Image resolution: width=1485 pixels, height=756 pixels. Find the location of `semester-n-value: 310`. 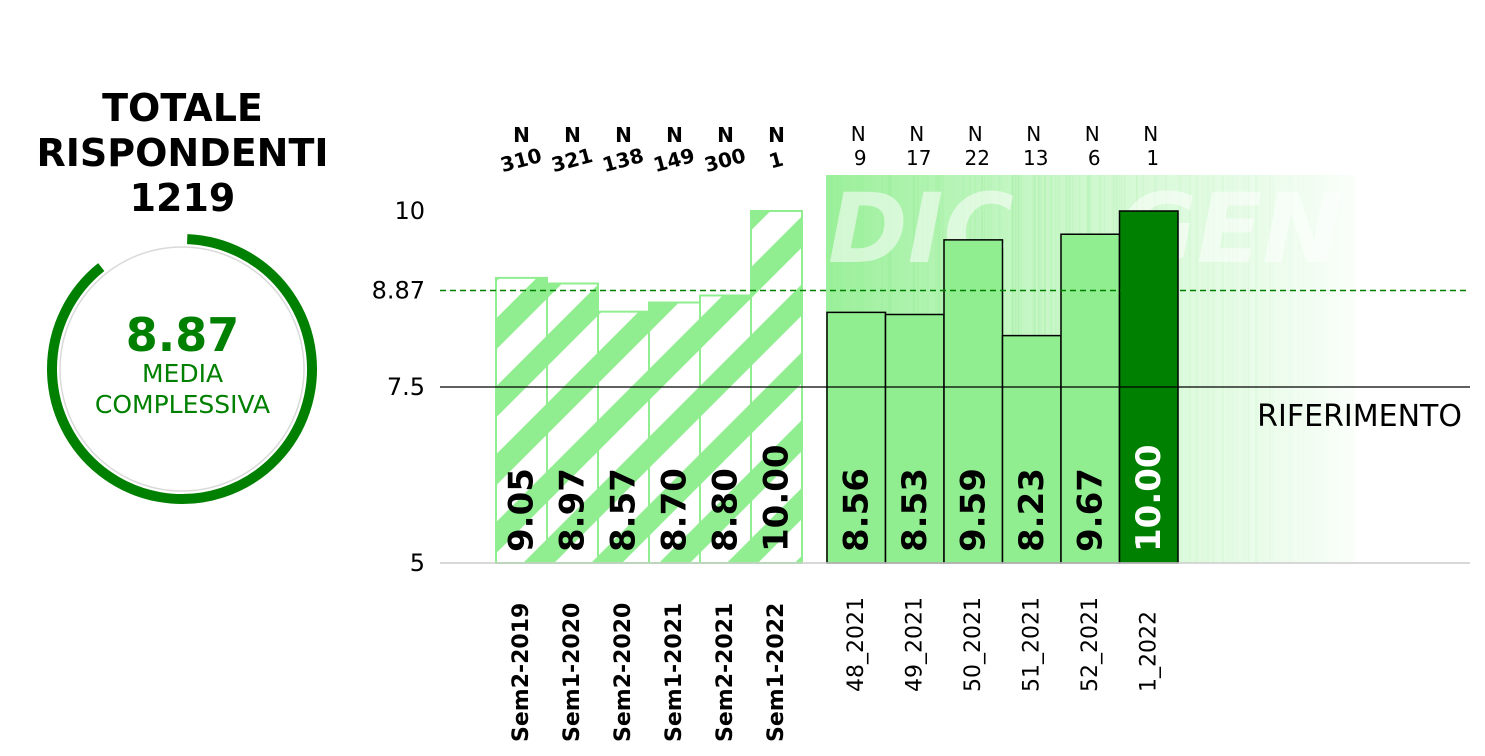

semester-n-value: 310 is located at coordinates (521, 160).